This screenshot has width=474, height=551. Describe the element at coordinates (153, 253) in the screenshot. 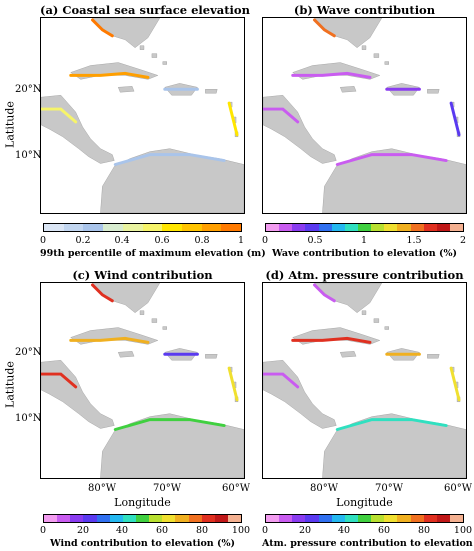

I see `colorbar-a-label: 99th percentile of maximum elevation (m)` at that location.